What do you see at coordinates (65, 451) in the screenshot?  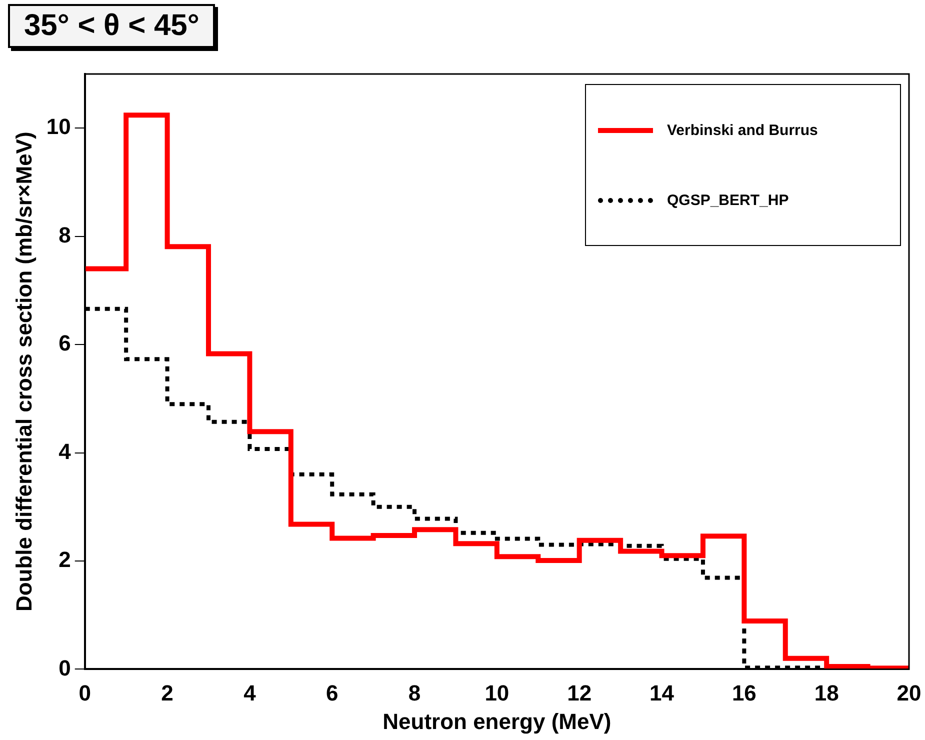 I see `y-tick-label: 4` at bounding box center [65, 451].